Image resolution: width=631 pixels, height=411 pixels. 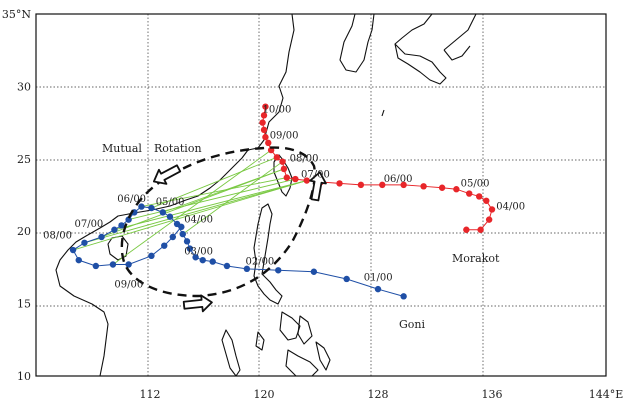 I want to click on morakot-time-label: 10/00, so click(x=277, y=109).